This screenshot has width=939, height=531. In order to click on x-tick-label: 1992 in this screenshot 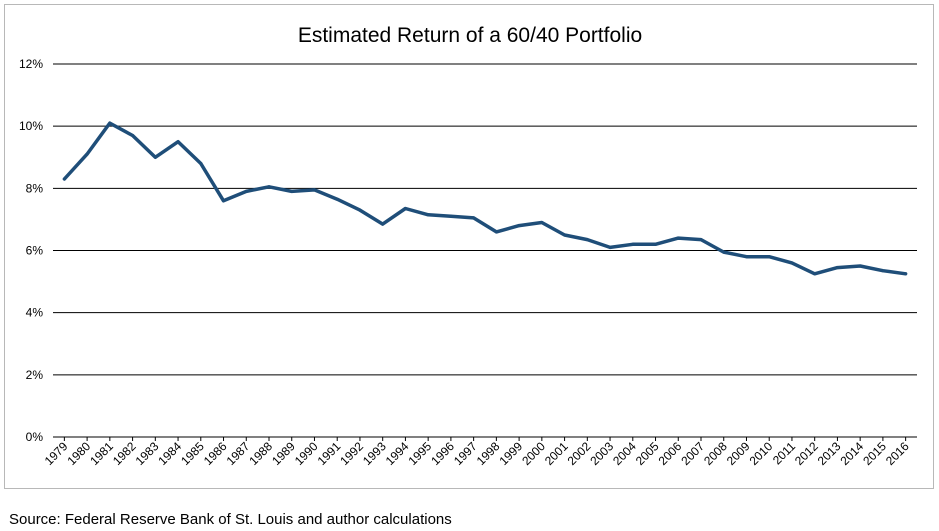, I will do `click(351, 453)`.